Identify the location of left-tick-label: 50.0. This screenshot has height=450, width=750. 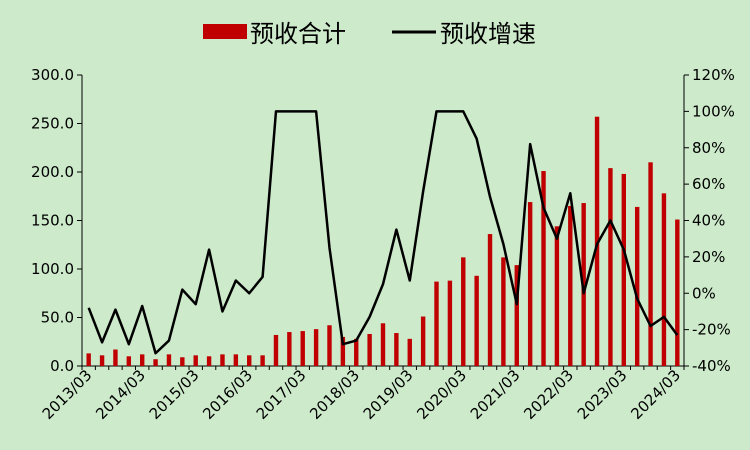
(57, 318).